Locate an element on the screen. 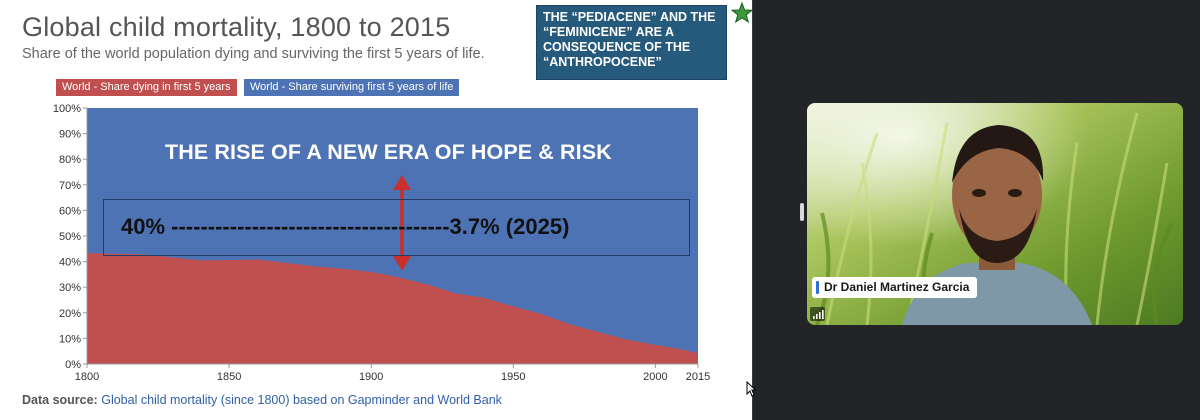  y-tick-label: 20% is located at coordinates (70, 314).